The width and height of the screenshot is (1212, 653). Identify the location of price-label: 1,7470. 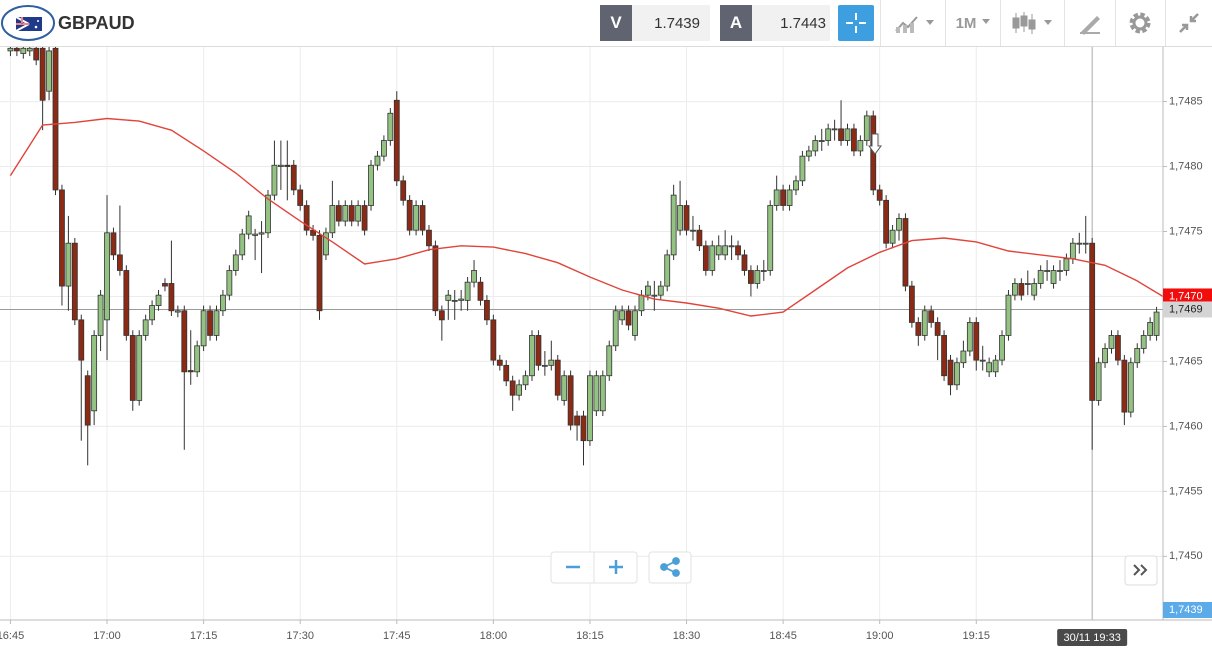
(1186, 296).